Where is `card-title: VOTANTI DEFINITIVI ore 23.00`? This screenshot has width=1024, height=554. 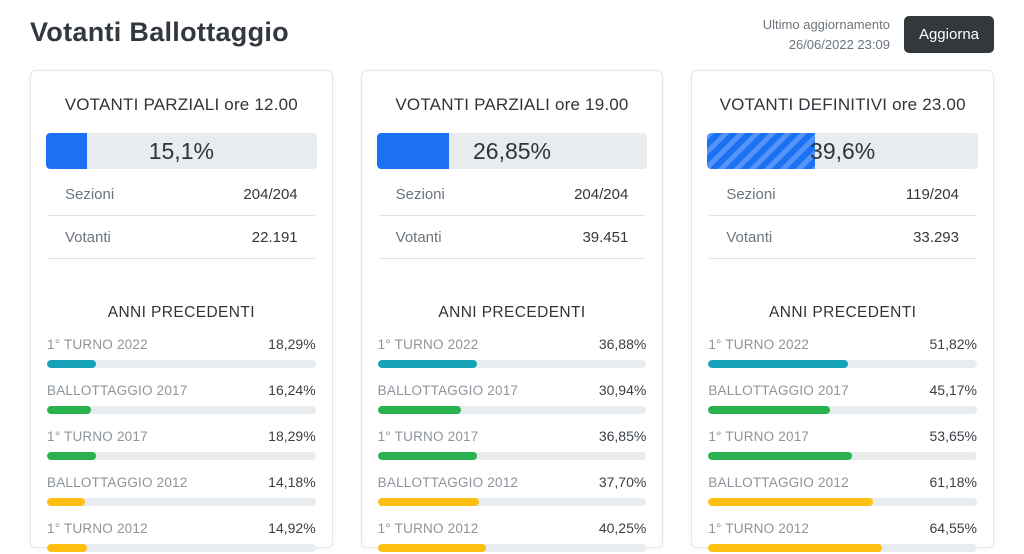 card-title: VOTANTI DEFINITIVI ore 23.00 is located at coordinates (842, 104).